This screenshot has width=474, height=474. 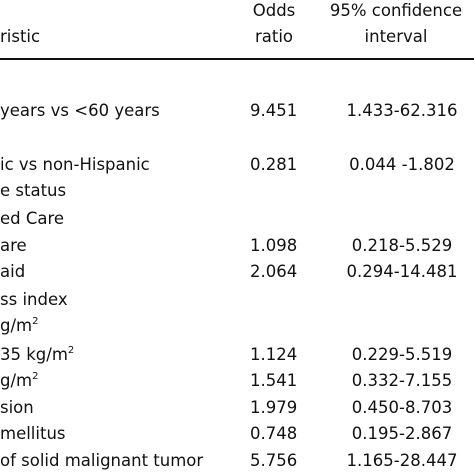 What do you see at coordinates (274, 380) in the screenshot?
I see `row-odds-ratio: 1.541` at bounding box center [274, 380].